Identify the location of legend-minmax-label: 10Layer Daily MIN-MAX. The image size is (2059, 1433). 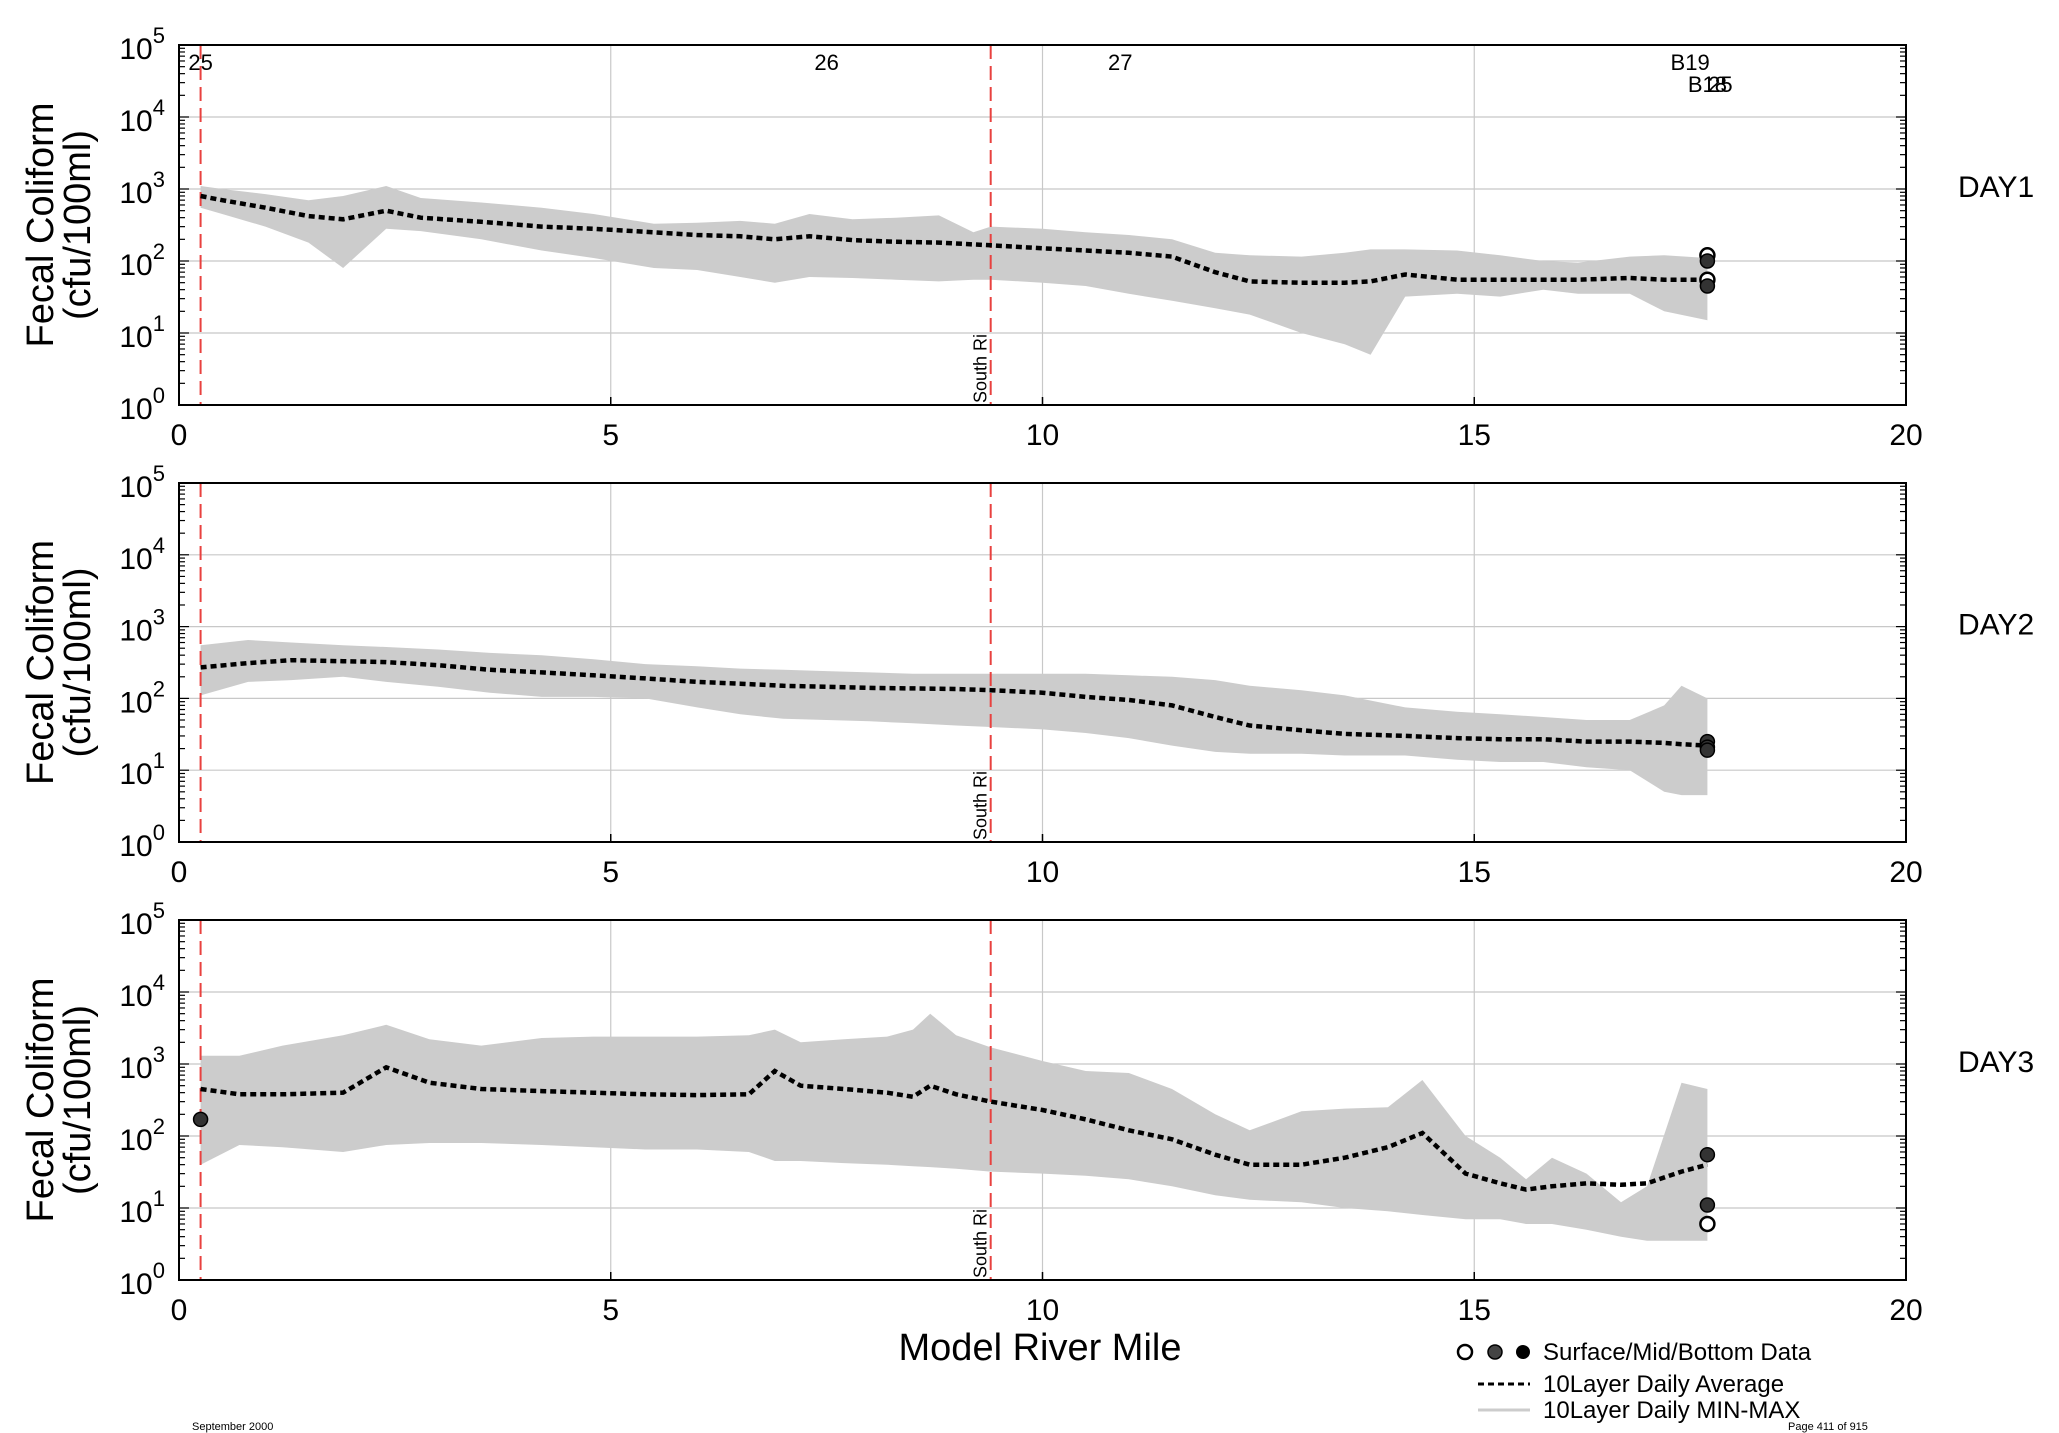
(1671, 1410).